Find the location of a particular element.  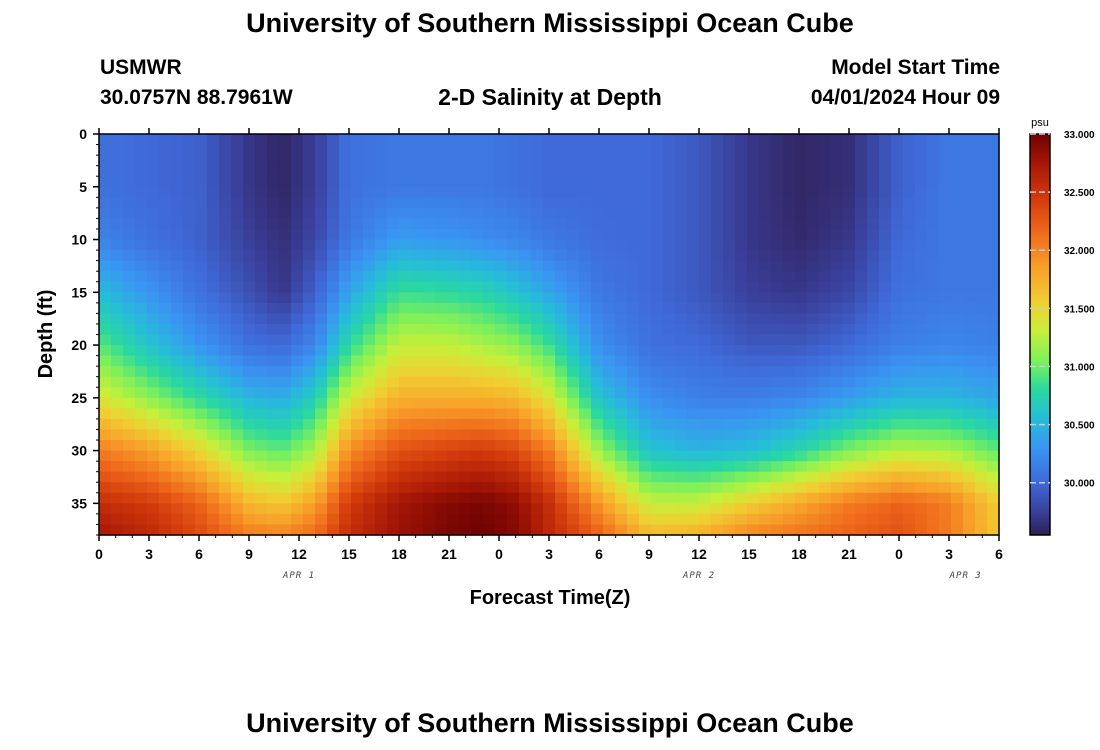

y-tick-label: 20 is located at coordinates (79, 345).